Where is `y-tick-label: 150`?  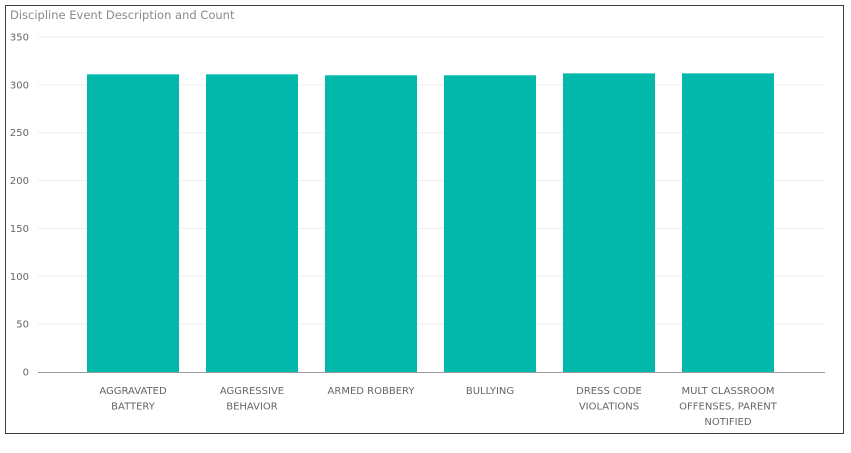
y-tick-label: 150 is located at coordinates (19, 229).